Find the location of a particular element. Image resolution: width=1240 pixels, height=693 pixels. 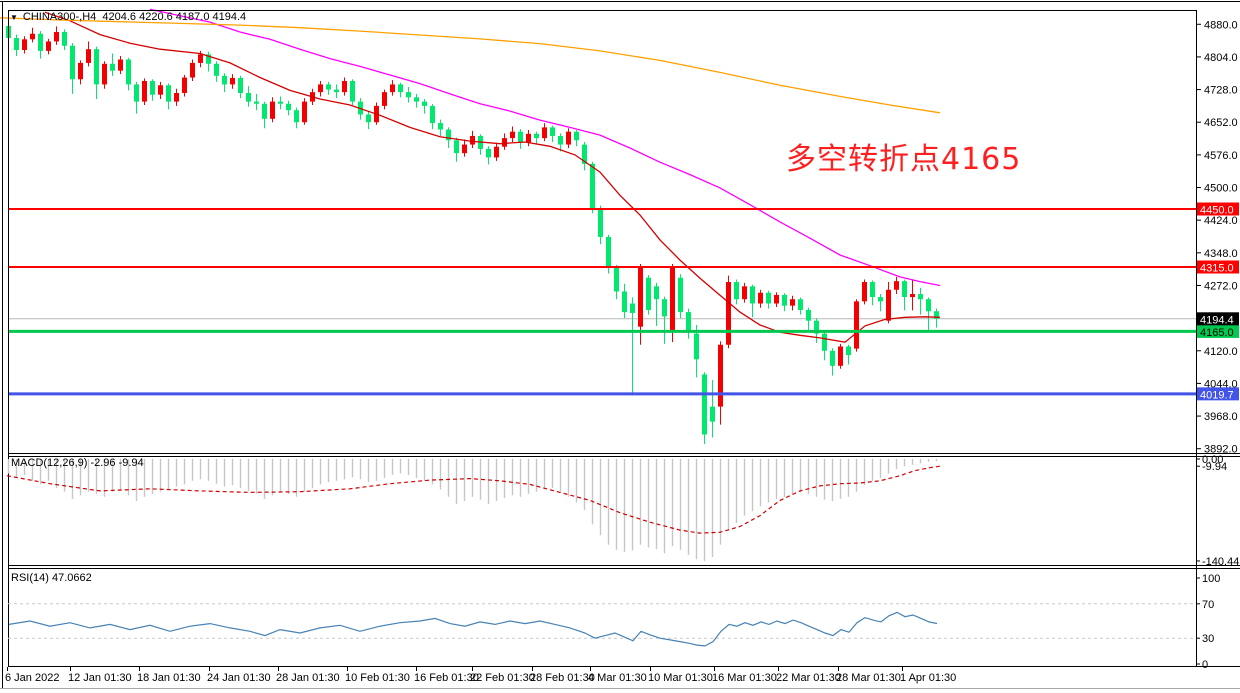

time-axis-label: 24 Jan 01:30 is located at coordinates (239, 678).